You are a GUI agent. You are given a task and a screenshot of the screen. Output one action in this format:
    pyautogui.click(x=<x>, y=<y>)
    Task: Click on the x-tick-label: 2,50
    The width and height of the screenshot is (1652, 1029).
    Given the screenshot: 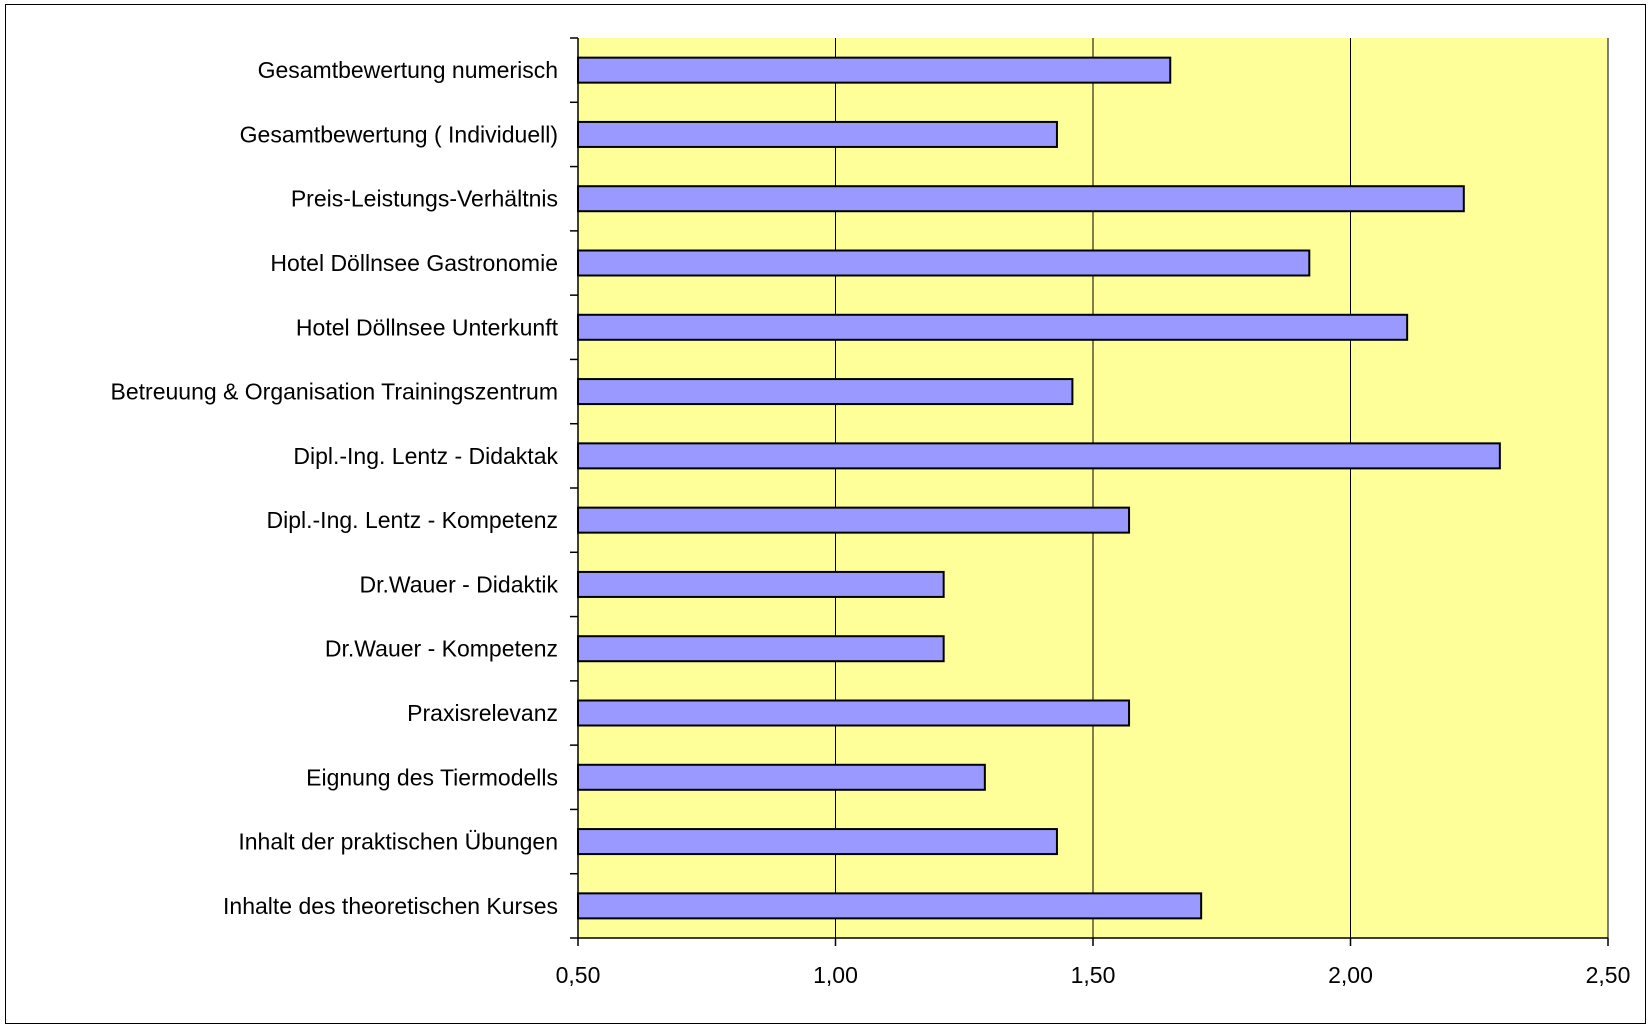 What is the action you would take?
    pyautogui.click(x=1608, y=975)
    